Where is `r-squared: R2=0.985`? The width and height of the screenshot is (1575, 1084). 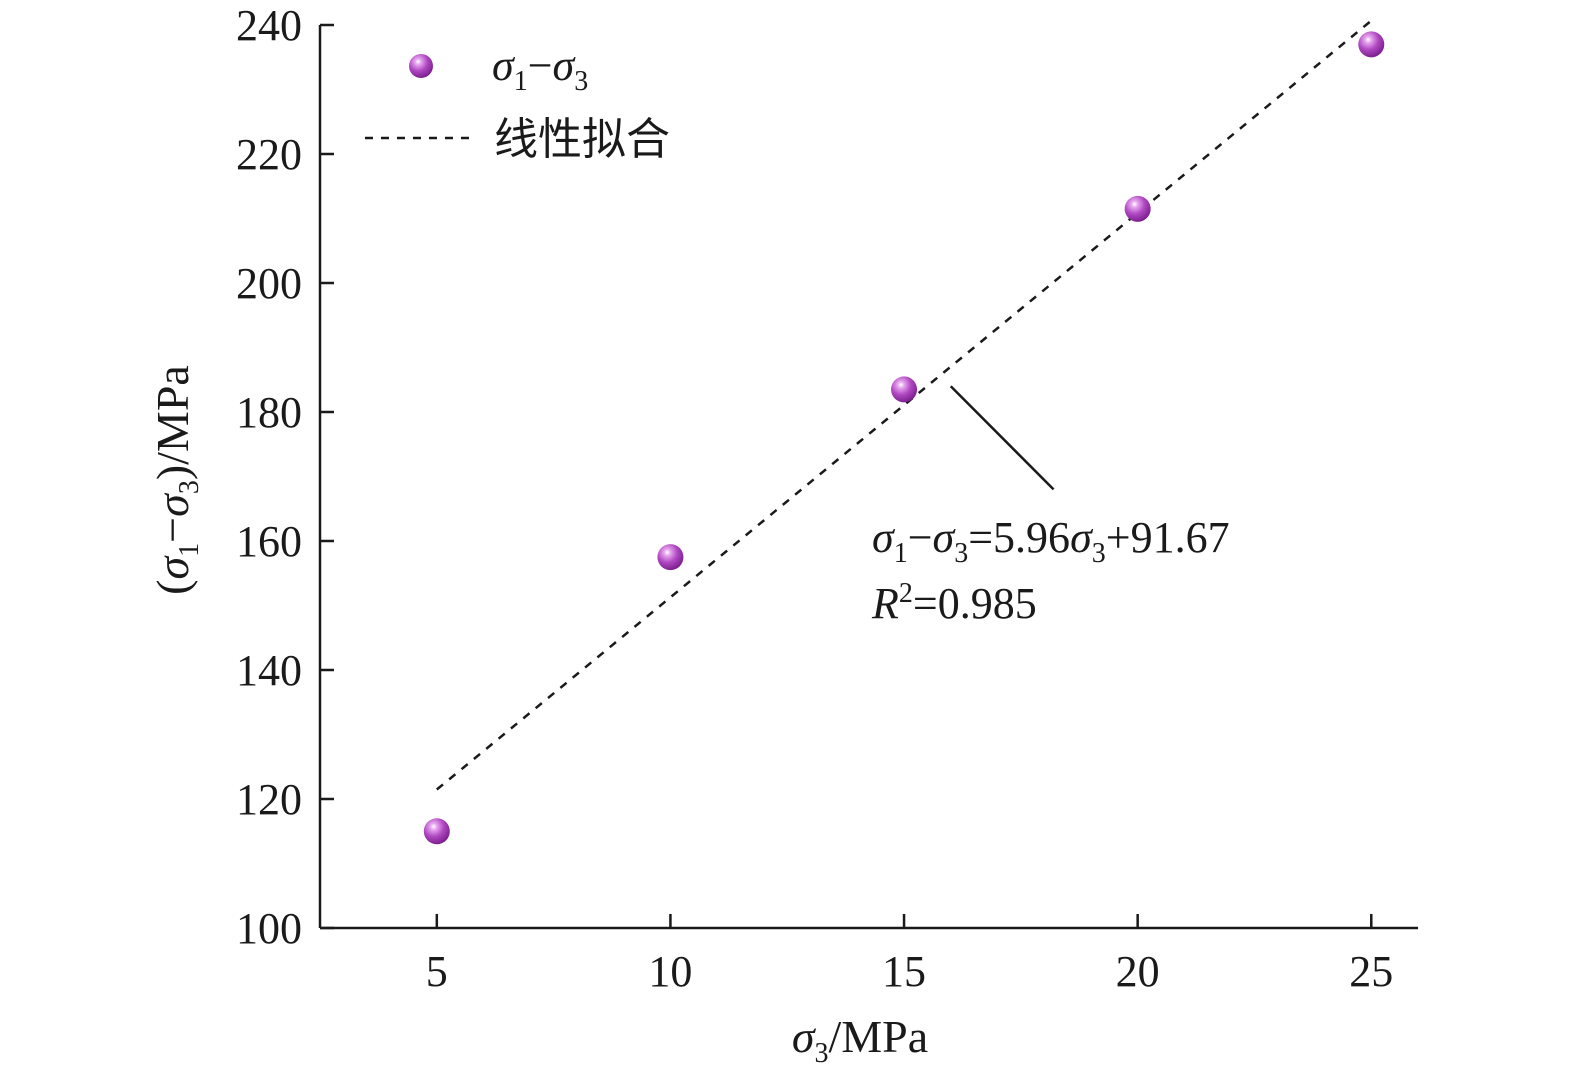 r-squared: R2=0.985 is located at coordinates (954, 603).